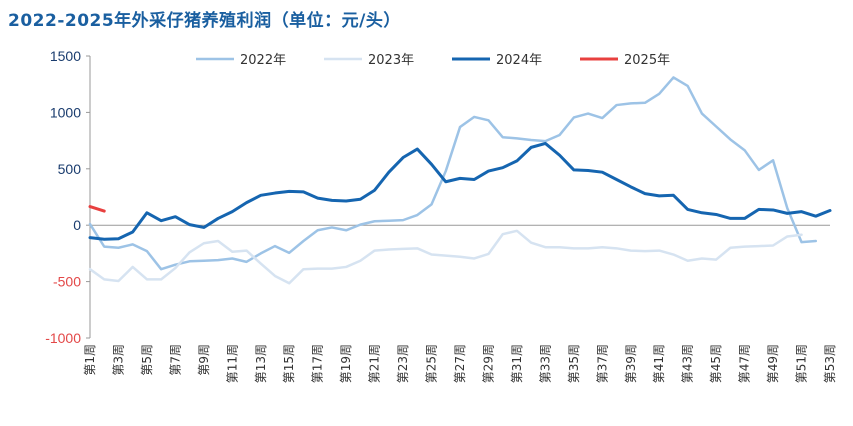  Describe the element at coordinates (346, 363) in the screenshot. I see `x-tick-label: 第19周` at that location.